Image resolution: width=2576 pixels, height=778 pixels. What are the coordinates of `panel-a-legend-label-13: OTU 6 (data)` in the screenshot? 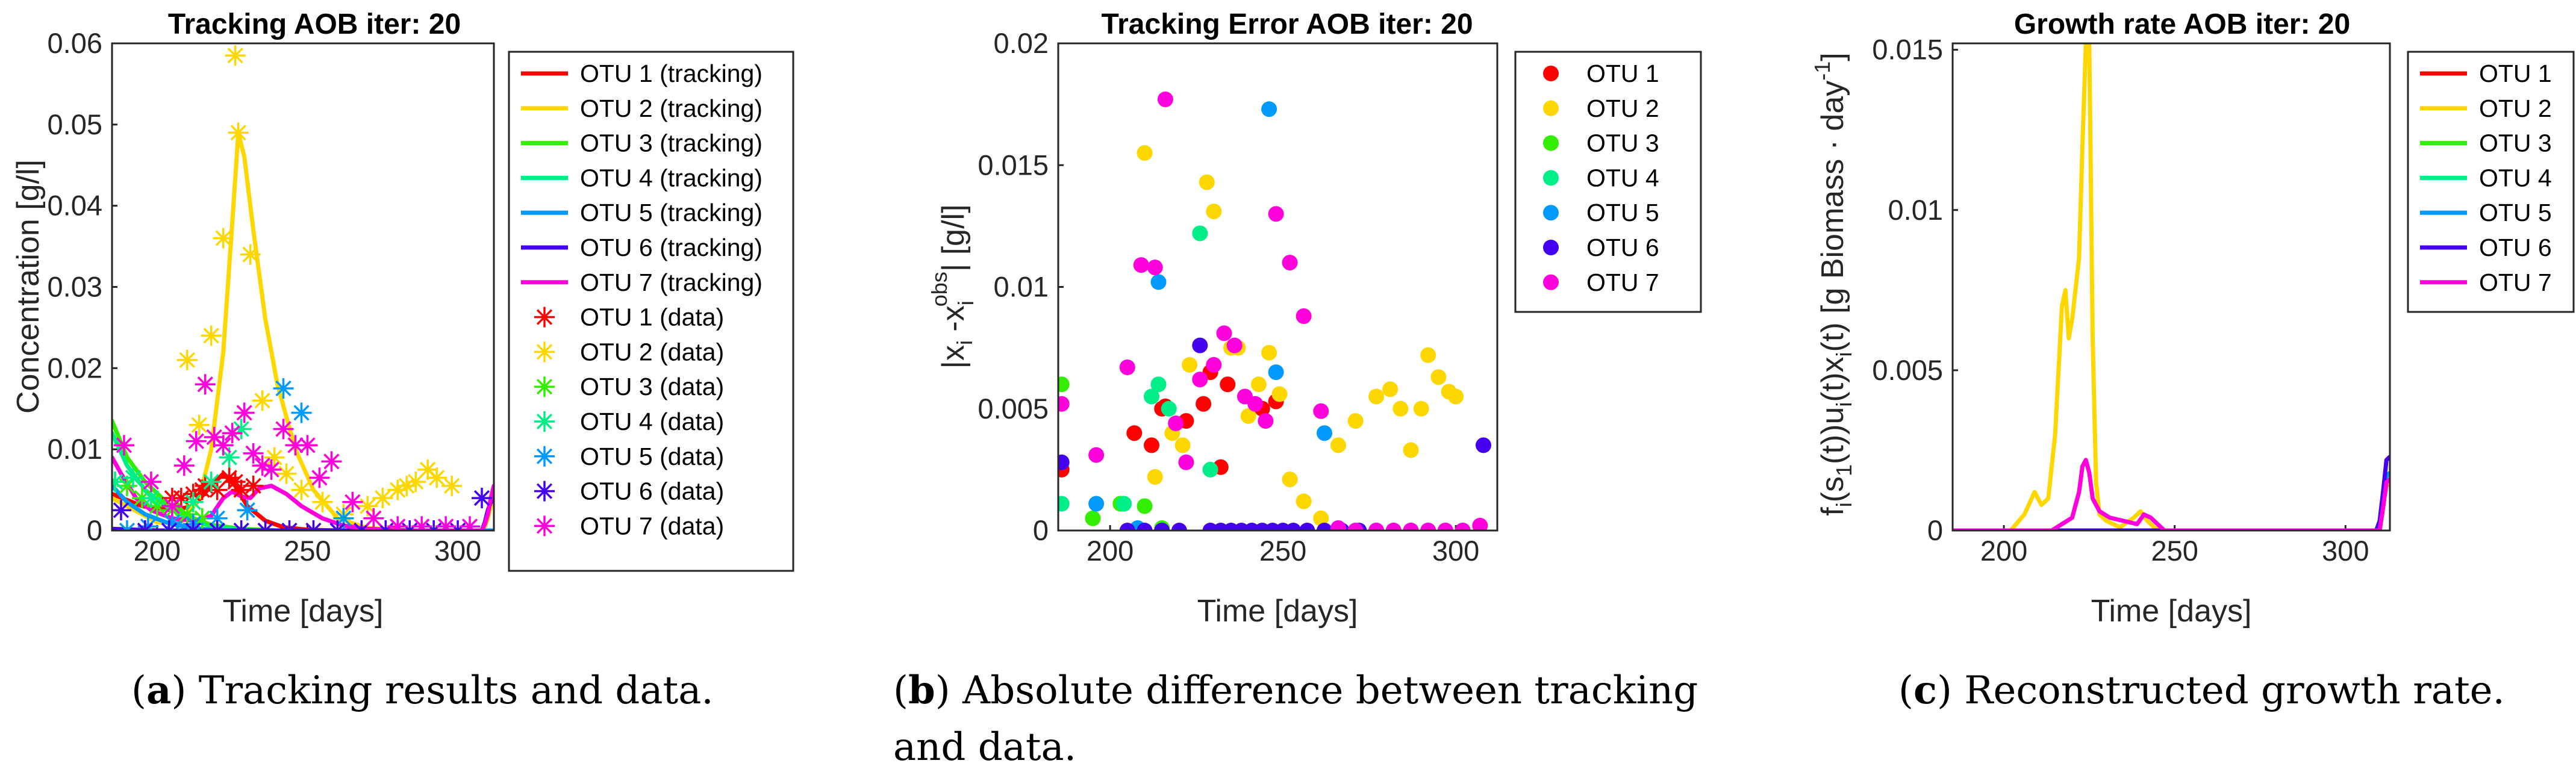 It's located at (652, 491).